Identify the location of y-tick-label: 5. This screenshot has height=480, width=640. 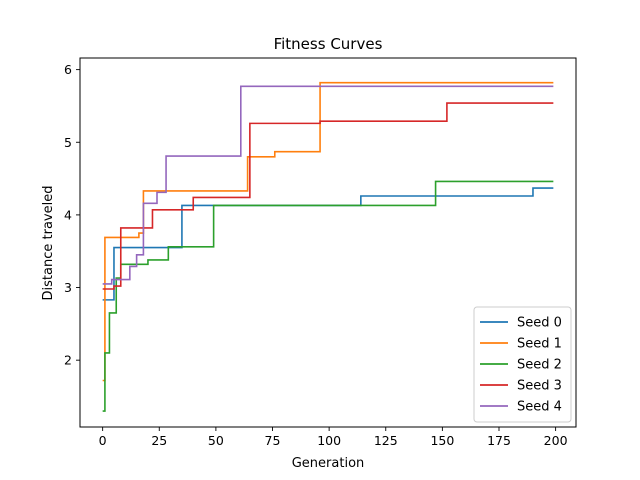
(68, 142).